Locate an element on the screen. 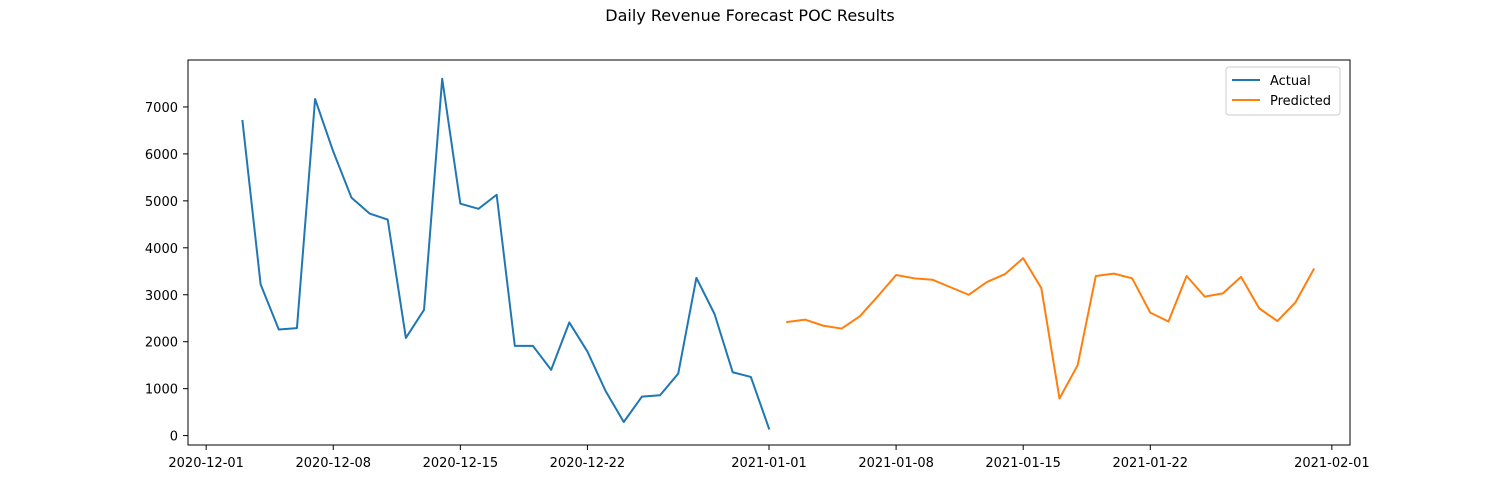 This screenshot has height=500, width=1500. y-tick-label: 4000 is located at coordinates (161, 249).